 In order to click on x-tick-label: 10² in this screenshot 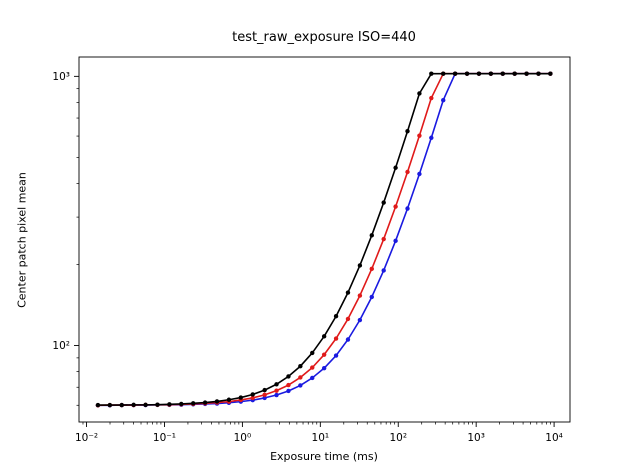, I will do `click(398, 438)`.